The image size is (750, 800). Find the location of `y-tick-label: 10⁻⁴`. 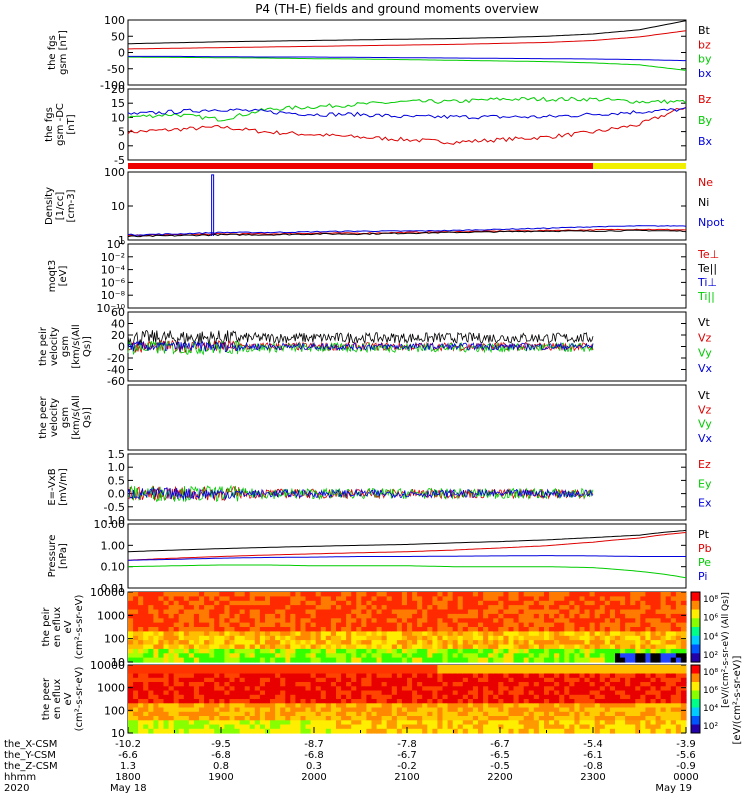

y-tick-label: 10⁻⁴ is located at coordinates (113, 270).